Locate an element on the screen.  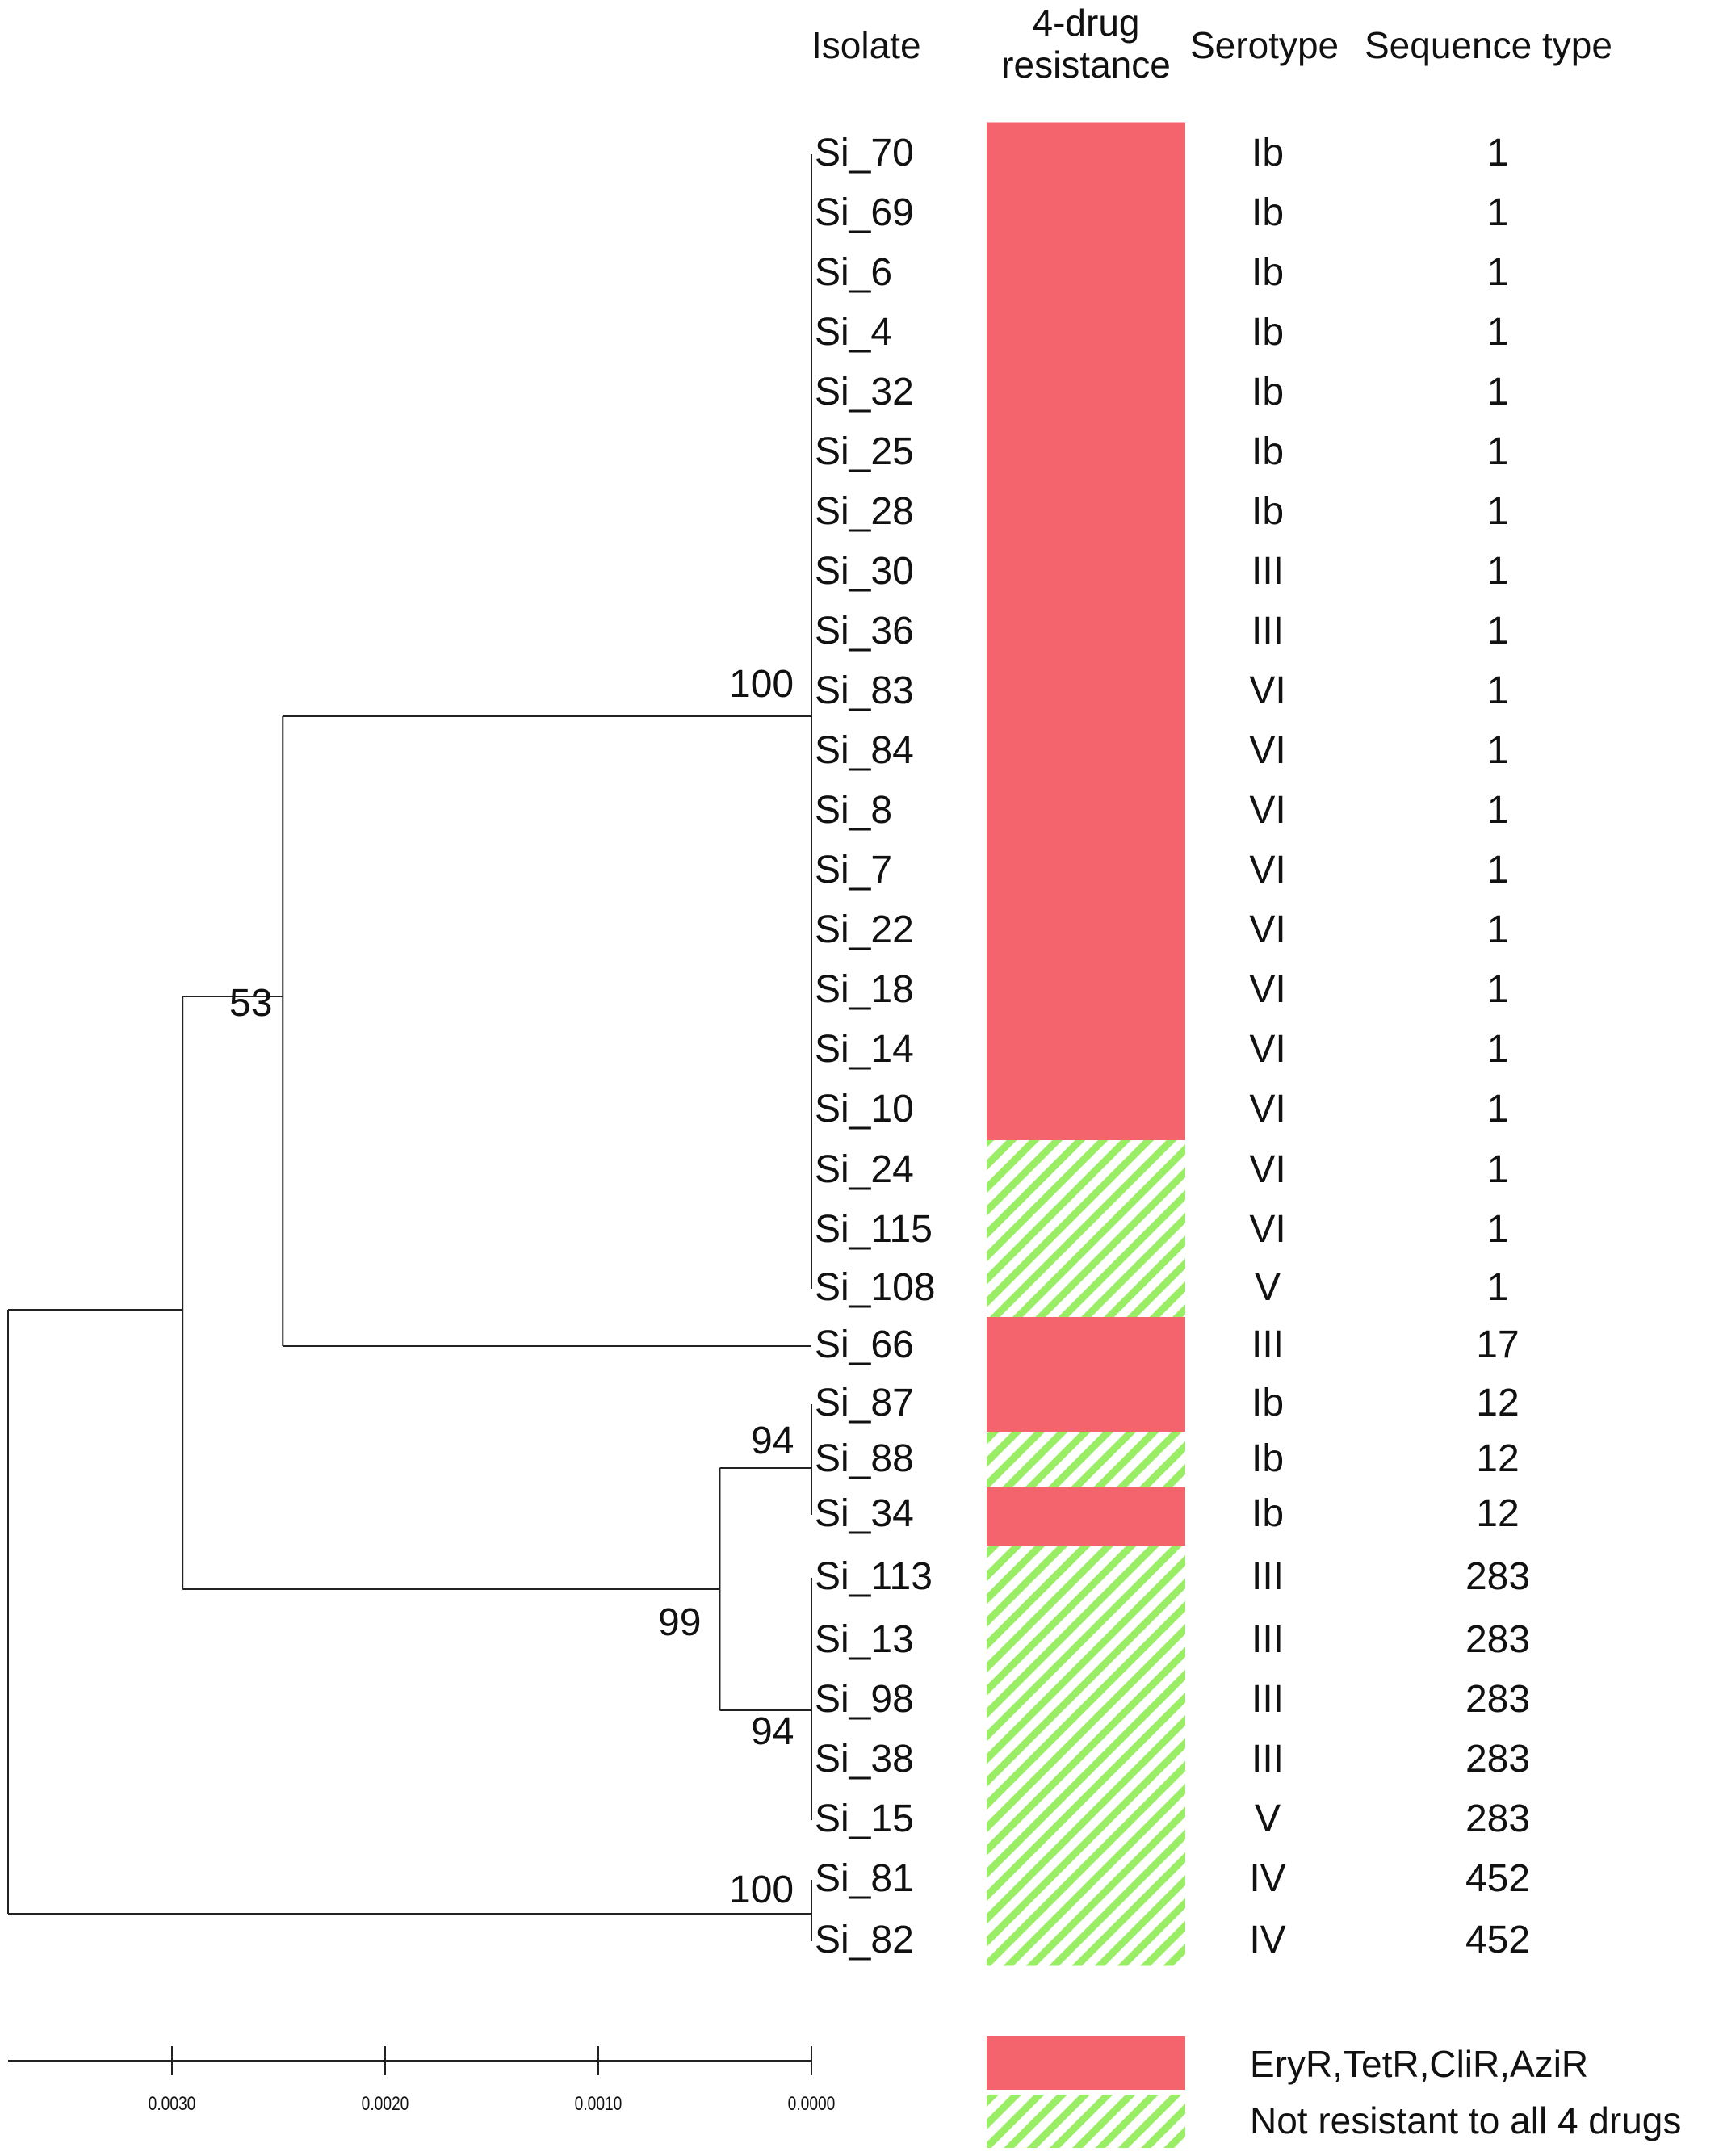
isolate-label: Si_98 is located at coordinates (864, 1699).